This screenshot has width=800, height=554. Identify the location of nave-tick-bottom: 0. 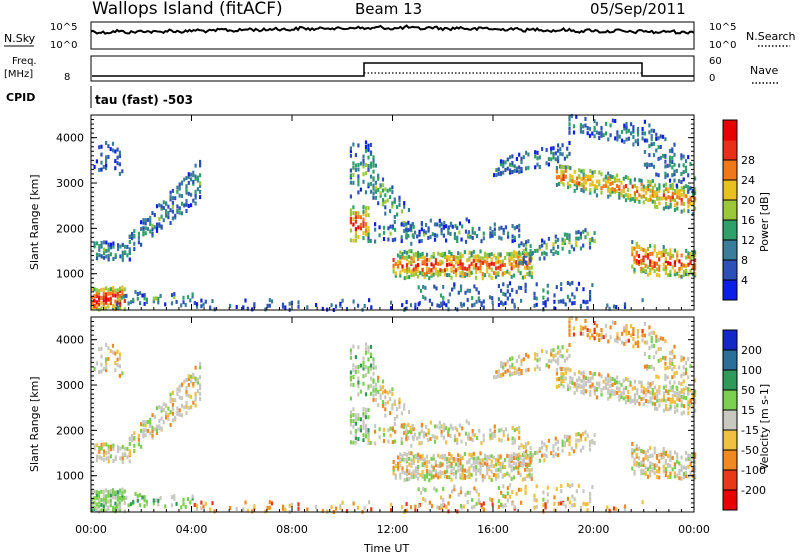
(712, 78).